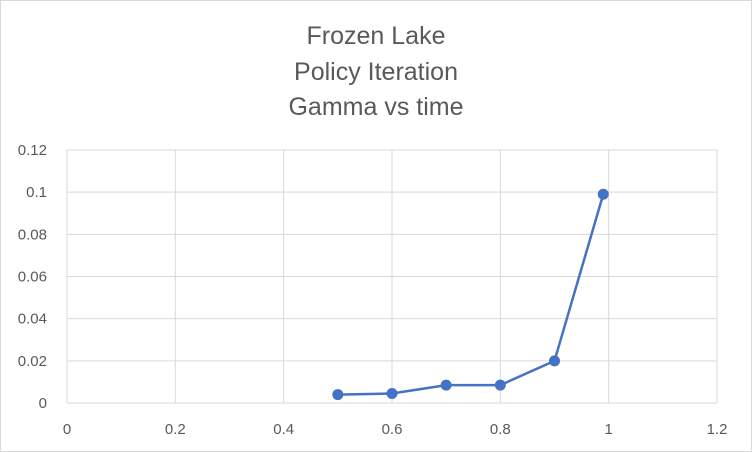  What do you see at coordinates (36, 192) in the screenshot?
I see `y-tick-label: 0.1` at bounding box center [36, 192].